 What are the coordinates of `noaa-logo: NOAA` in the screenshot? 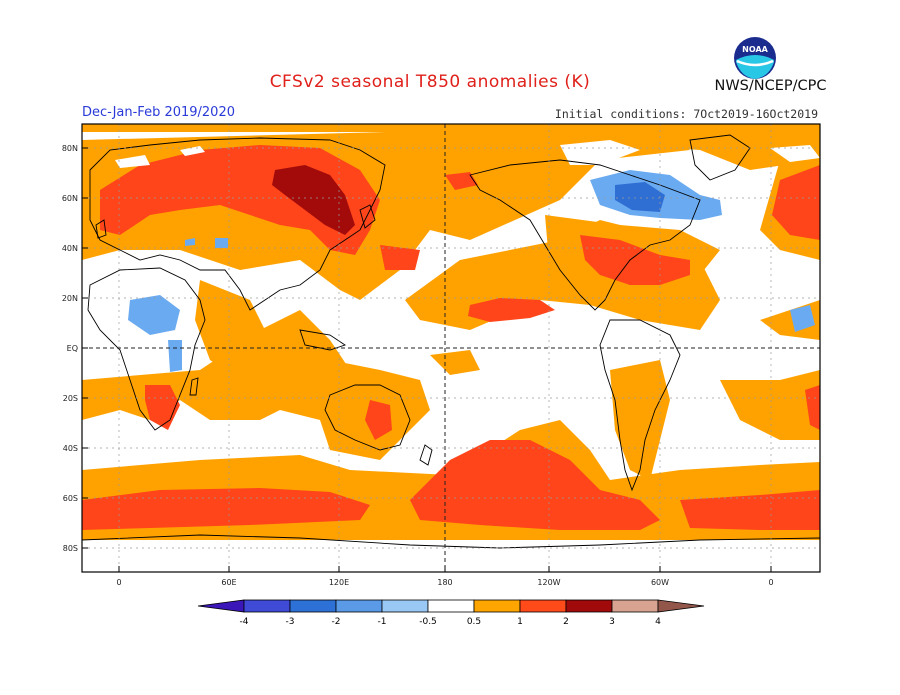 It's located at (755, 58).